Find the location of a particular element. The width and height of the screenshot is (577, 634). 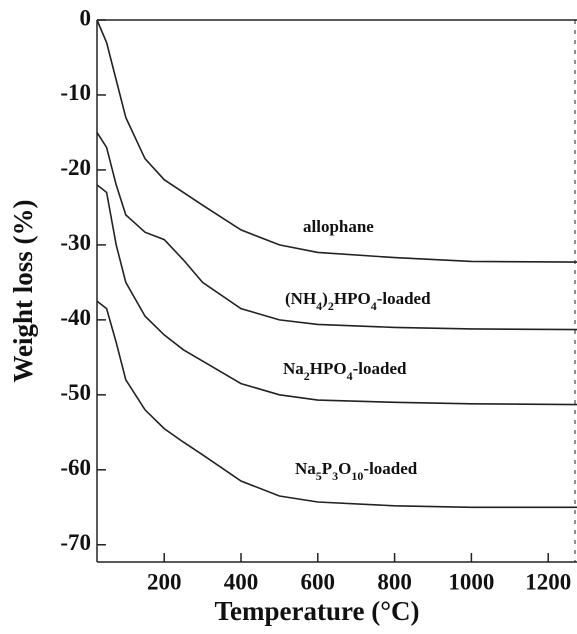

x-tick-label: 800 is located at coordinates (394, 581).